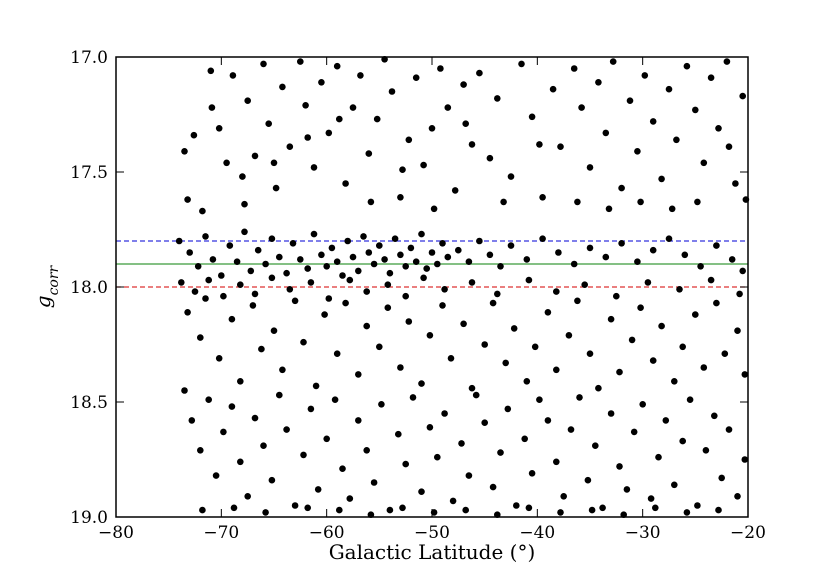  I want to click on x-tick-label-6: −20, so click(748, 533).